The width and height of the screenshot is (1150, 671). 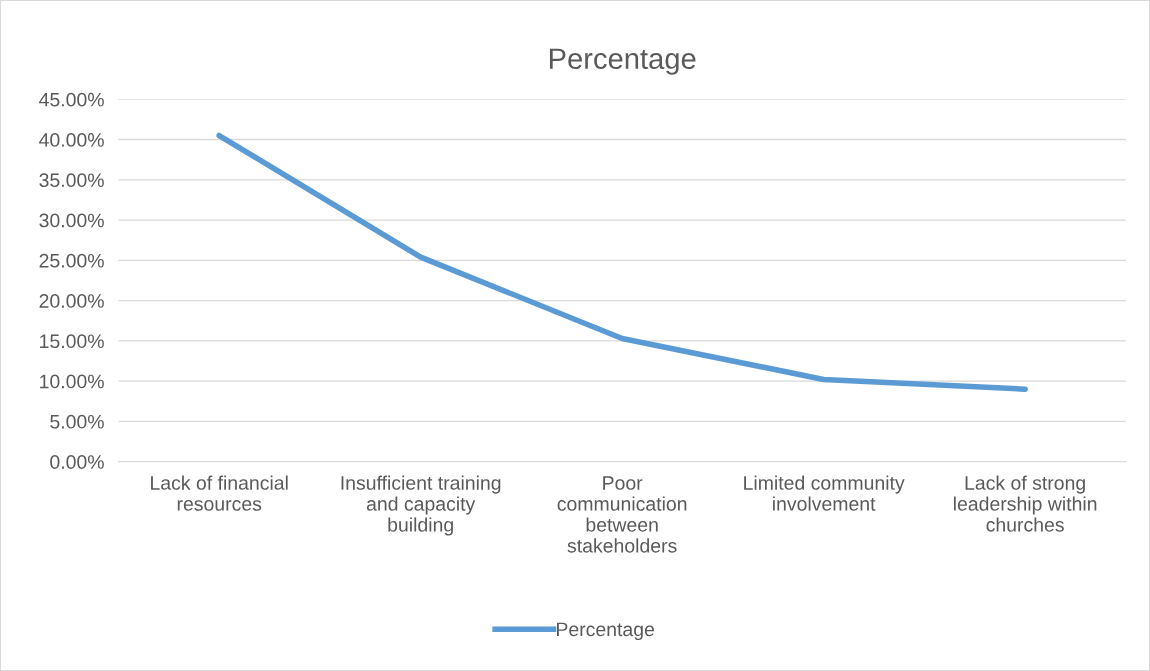 I want to click on y-tick-label: 30.00%, so click(x=71, y=220).